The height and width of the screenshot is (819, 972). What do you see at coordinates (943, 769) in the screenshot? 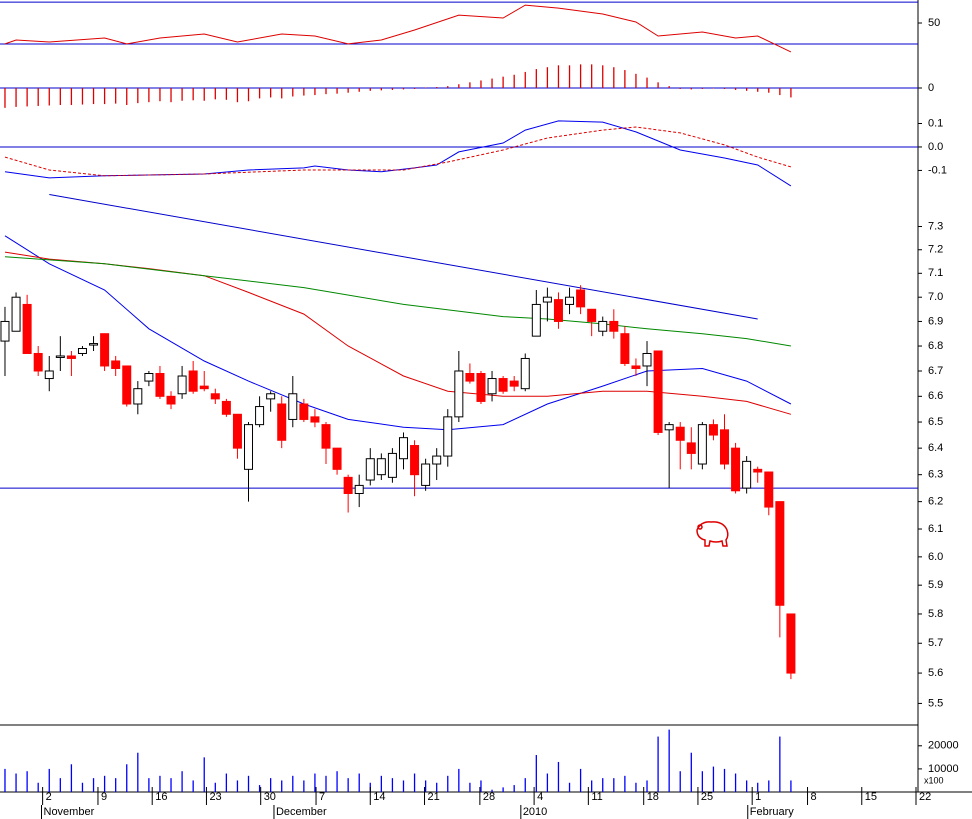
I see `y-tick-label: 10000` at bounding box center [943, 769].